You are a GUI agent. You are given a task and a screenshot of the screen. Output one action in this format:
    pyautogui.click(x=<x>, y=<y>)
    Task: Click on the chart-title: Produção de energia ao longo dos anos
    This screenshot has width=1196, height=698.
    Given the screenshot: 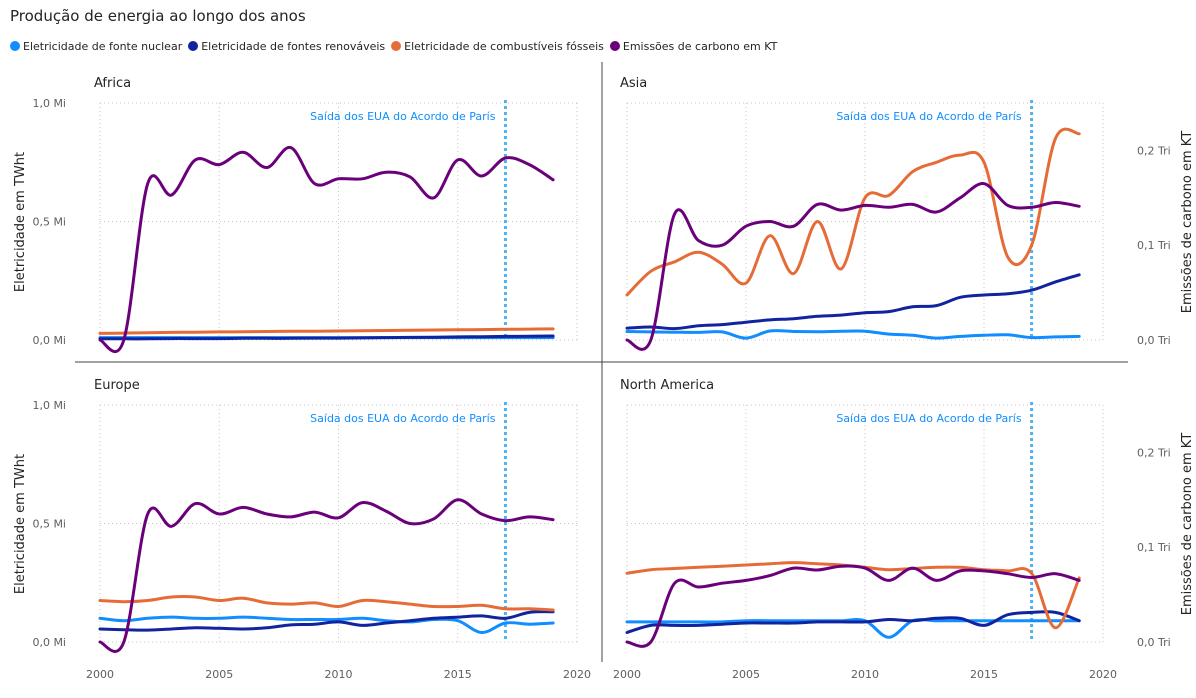 What is the action you would take?
    pyautogui.click(x=158, y=16)
    